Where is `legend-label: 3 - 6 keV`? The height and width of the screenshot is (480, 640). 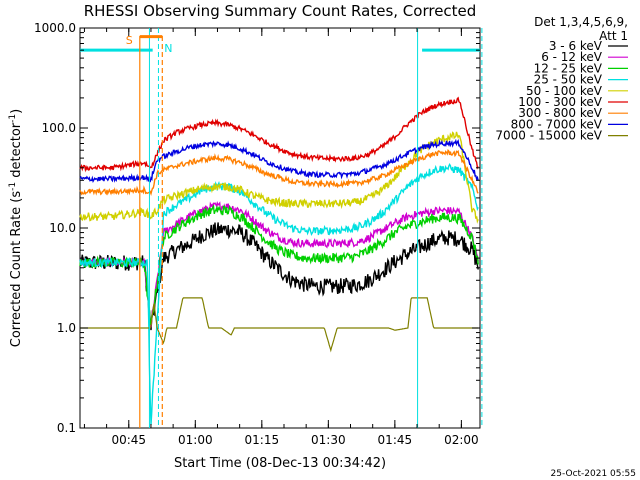
legend-label: 3 - 6 keV is located at coordinates (576, 46).